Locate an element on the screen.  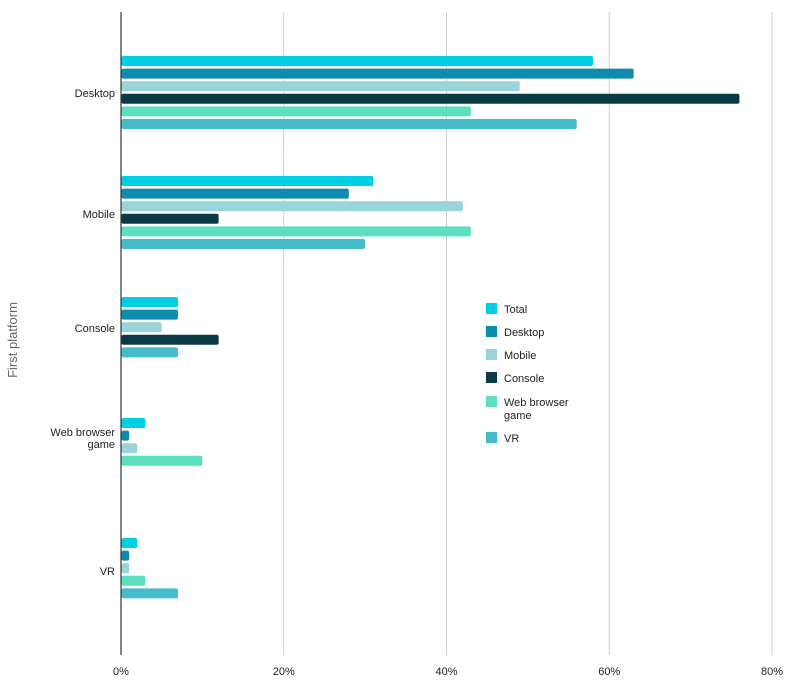
x-tick-label: 60% is located at coordinates (609, 672).